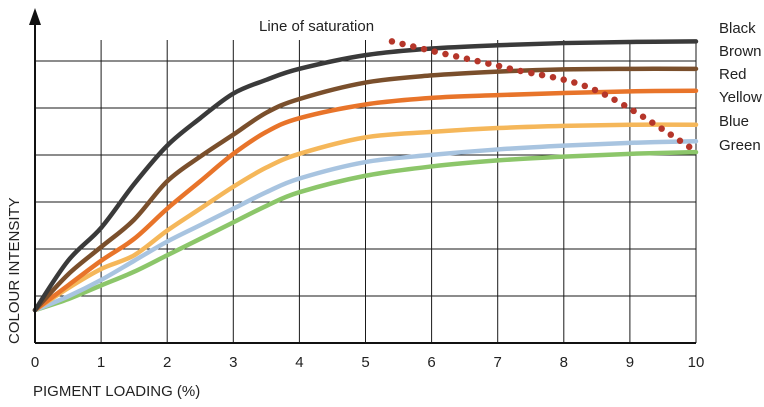 The width and height of the screenshot is (764, 407). I want to click on legend-label-yellow: Yellow, so click(740, 97).